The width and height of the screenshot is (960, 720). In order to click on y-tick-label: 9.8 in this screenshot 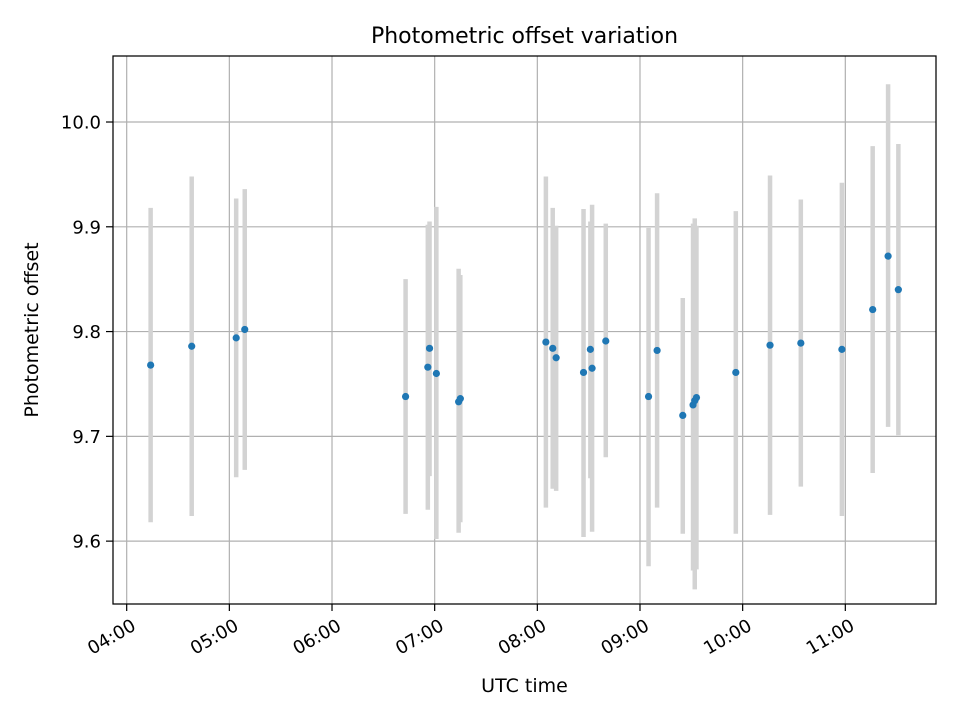, I will do `click(86, 332)`.